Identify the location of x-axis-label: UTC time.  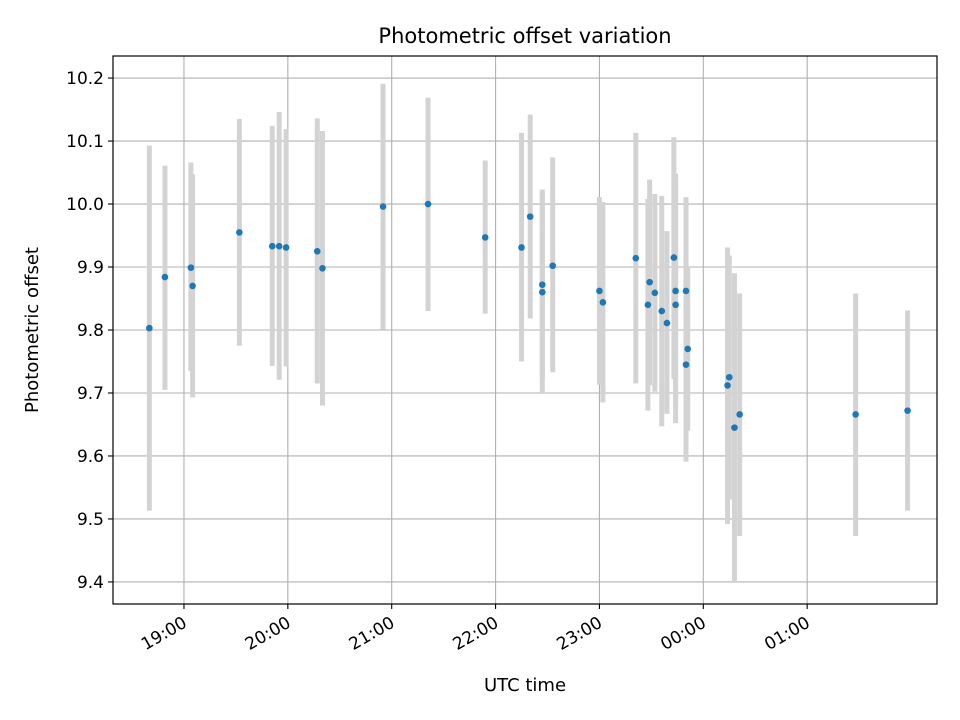
(525, 685).